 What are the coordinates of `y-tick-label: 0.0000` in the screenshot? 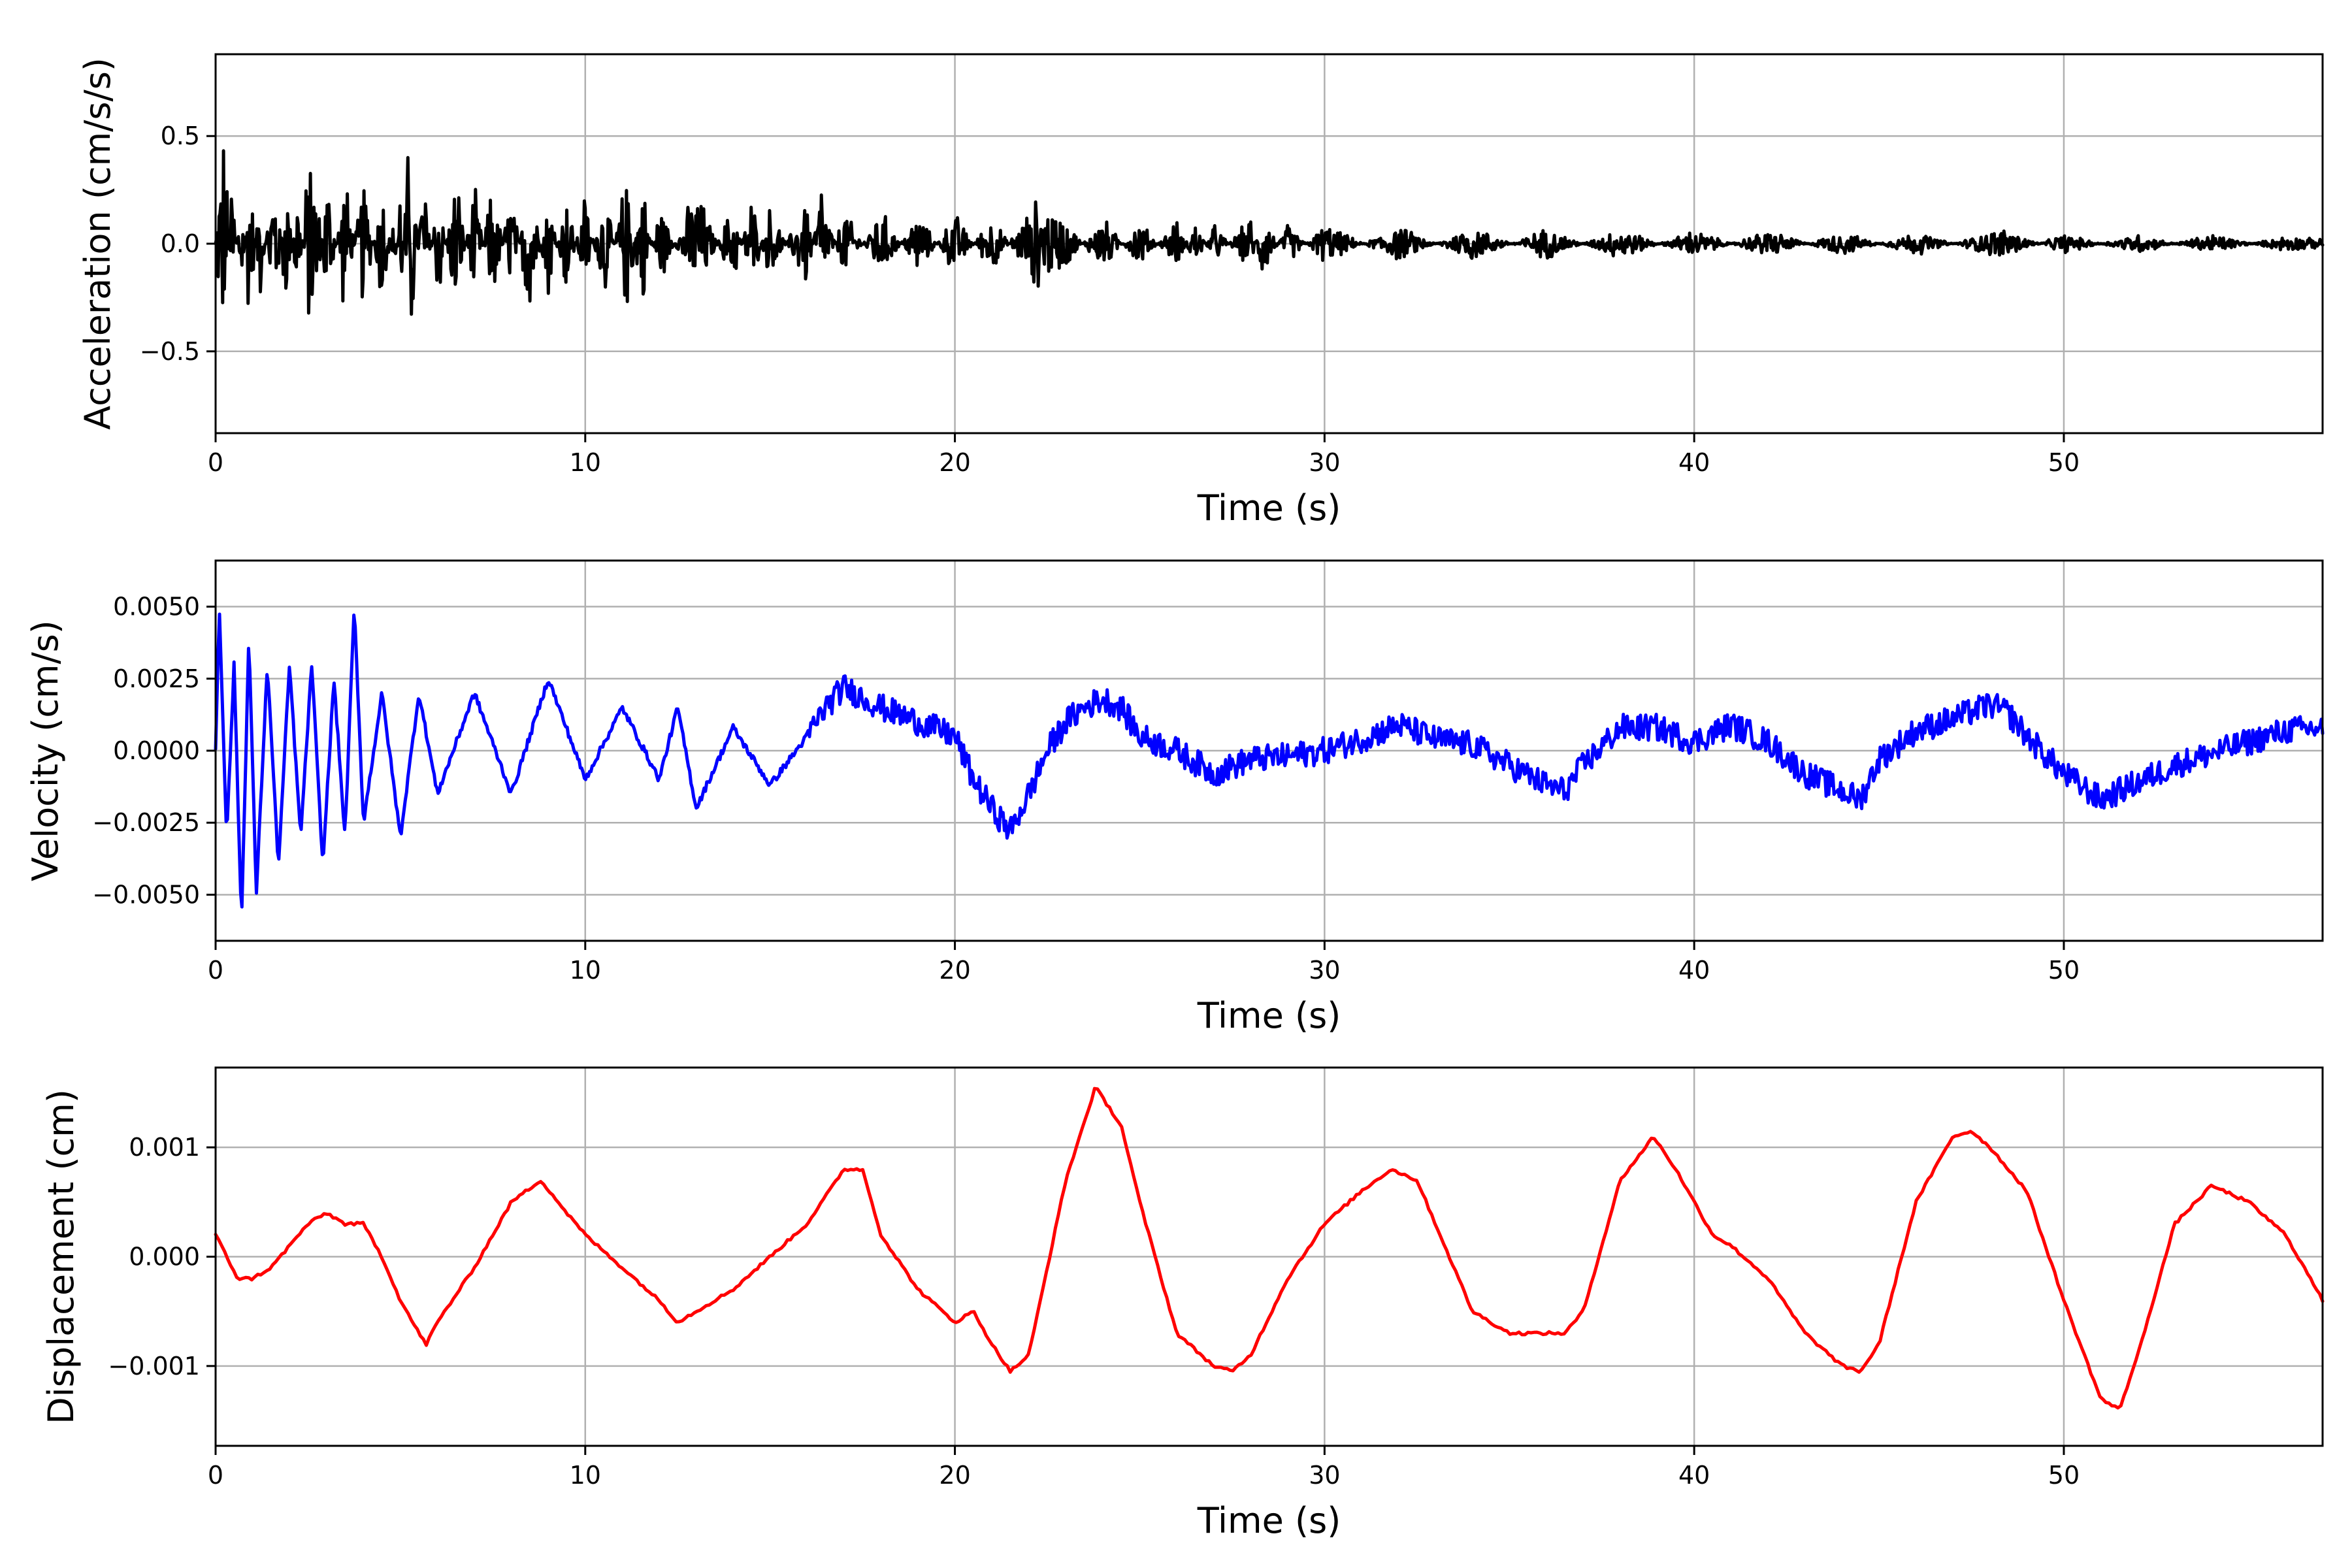 It's located at (156, 750).